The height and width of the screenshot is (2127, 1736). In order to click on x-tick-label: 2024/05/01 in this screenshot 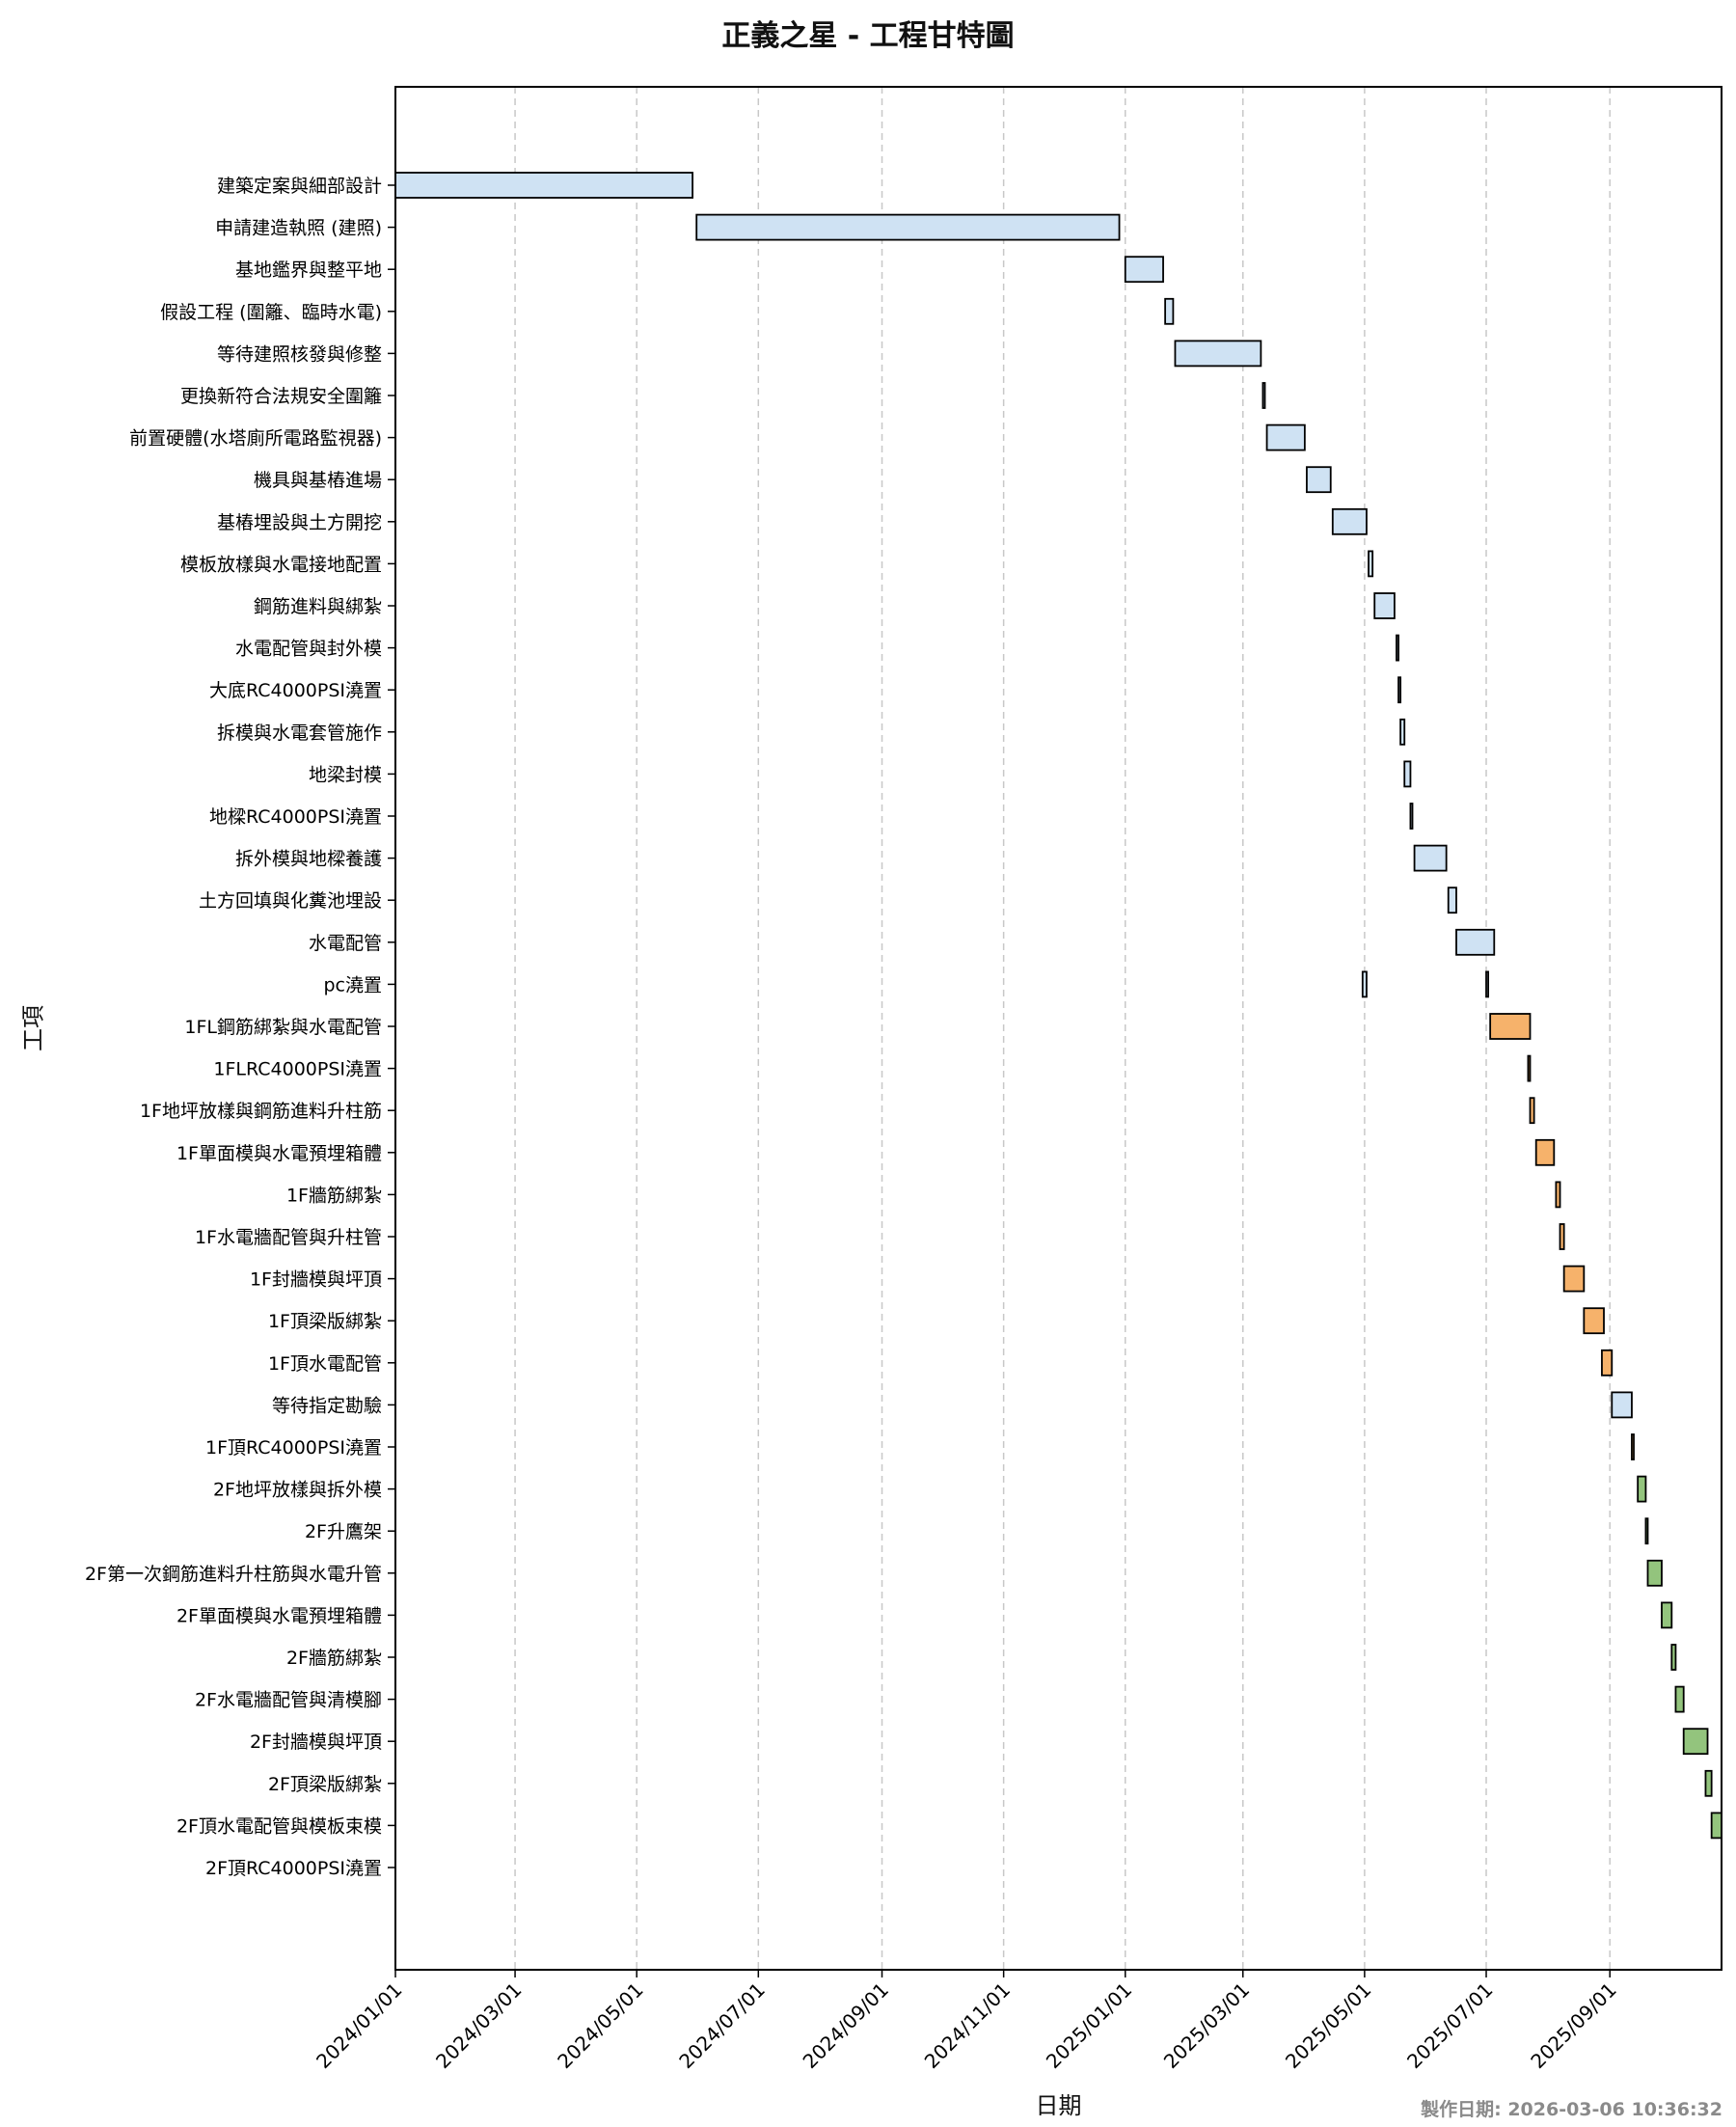, I will do `click(600, 2025)`.